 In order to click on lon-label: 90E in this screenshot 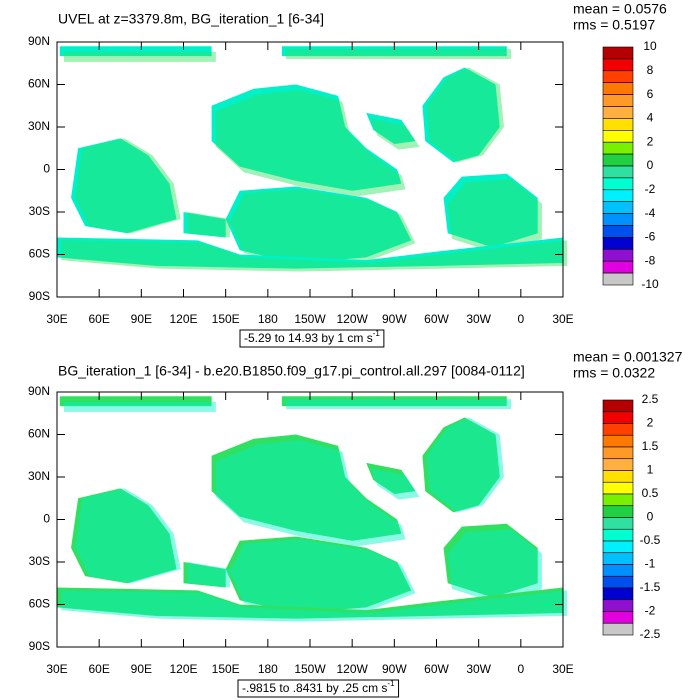, I will do `click(141, 319)`.